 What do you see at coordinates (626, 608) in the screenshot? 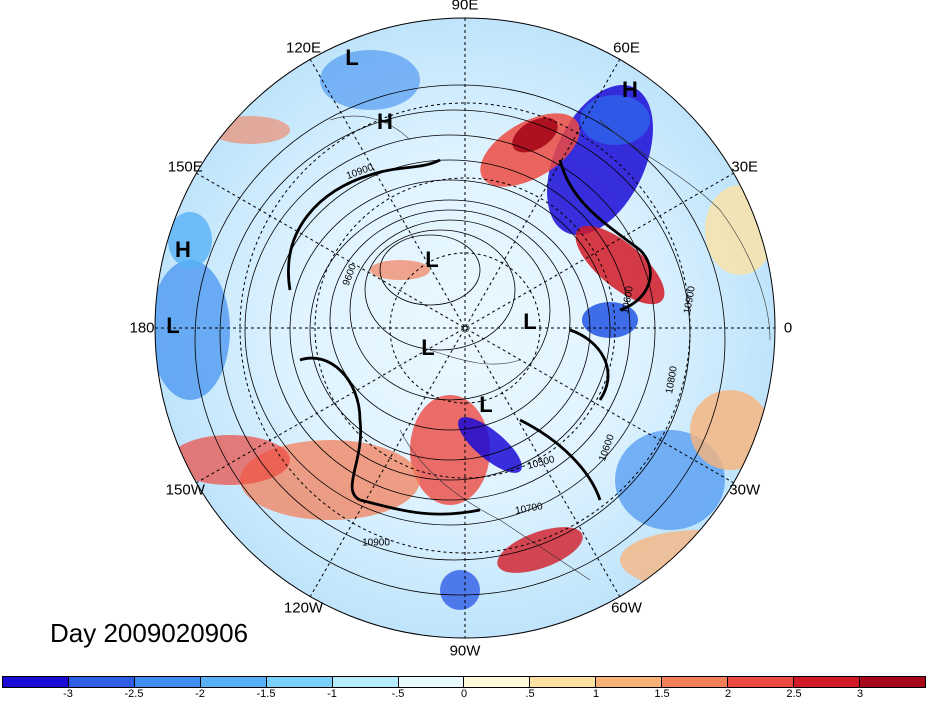
I see `lon-label: 60W` at bounding box center [626, 608].